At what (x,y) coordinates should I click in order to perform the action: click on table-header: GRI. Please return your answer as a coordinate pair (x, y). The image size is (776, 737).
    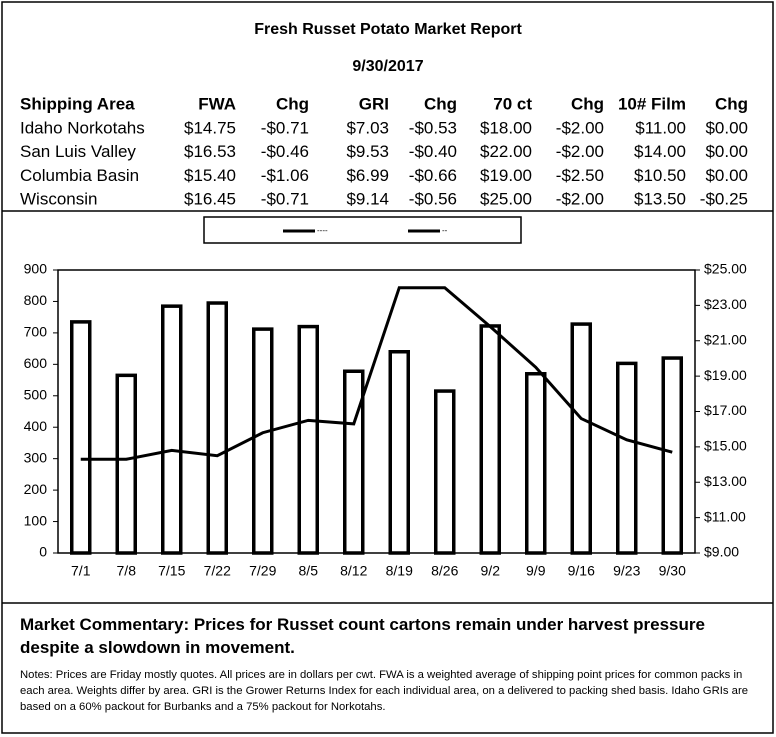
    Looking at the image, I should click on (374, 103).